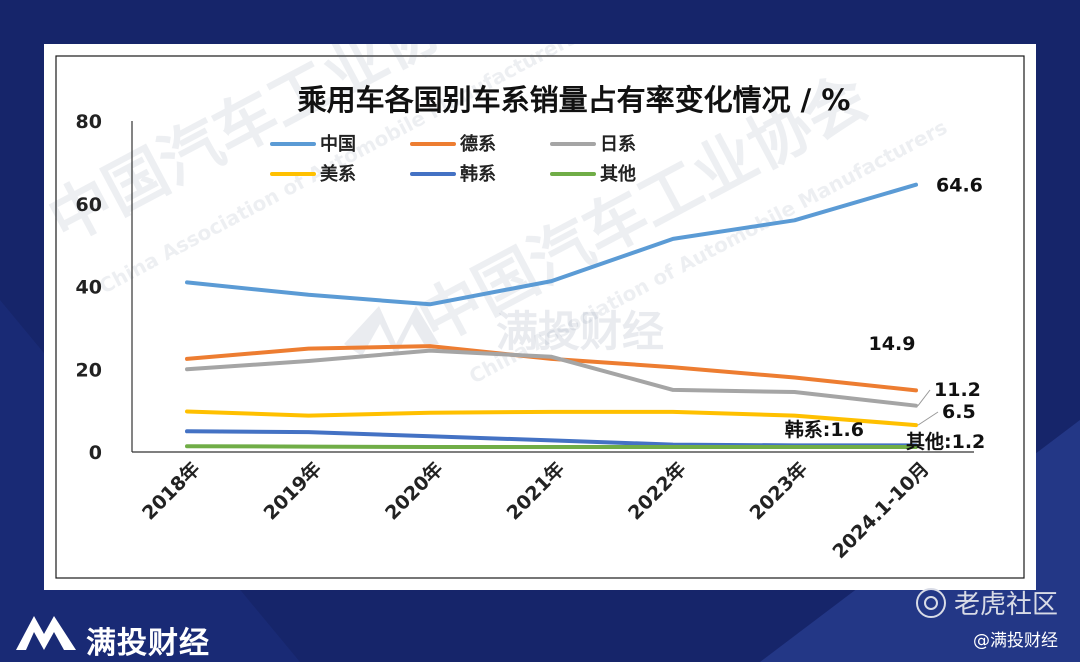 Image resolution: width=1080 pixels, height=662 pixels. What do you see at coordinates (824, 429) in the screenshot?
I see `end-label: 韩系:1.6` at bounding box center [824, 429].